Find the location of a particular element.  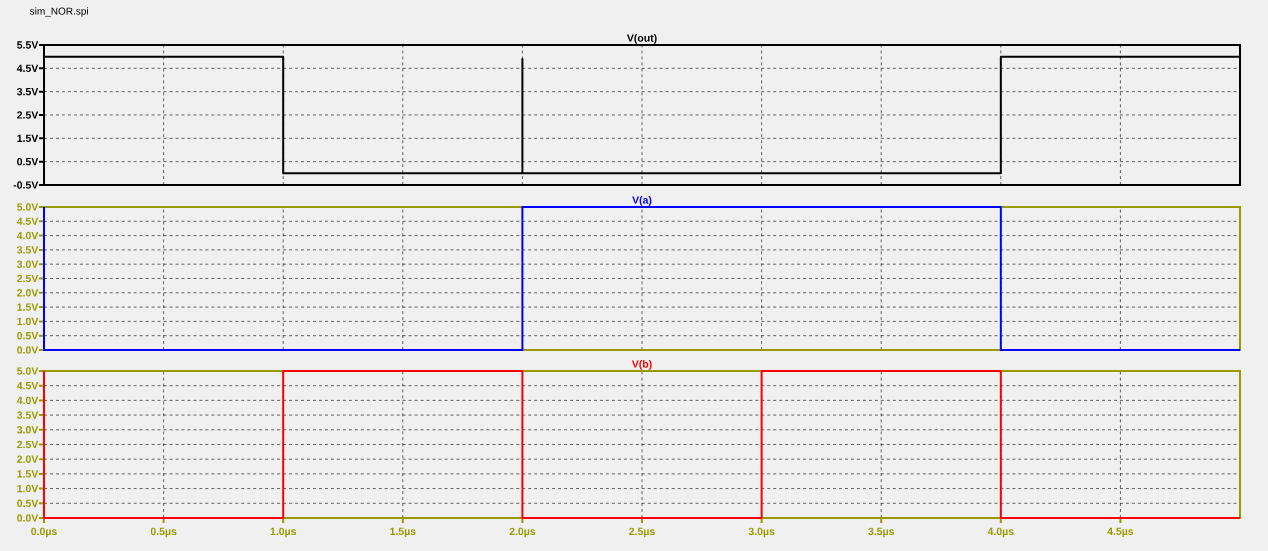

x-tick-label: 4.0µs is located at coordinates (1000, 532).